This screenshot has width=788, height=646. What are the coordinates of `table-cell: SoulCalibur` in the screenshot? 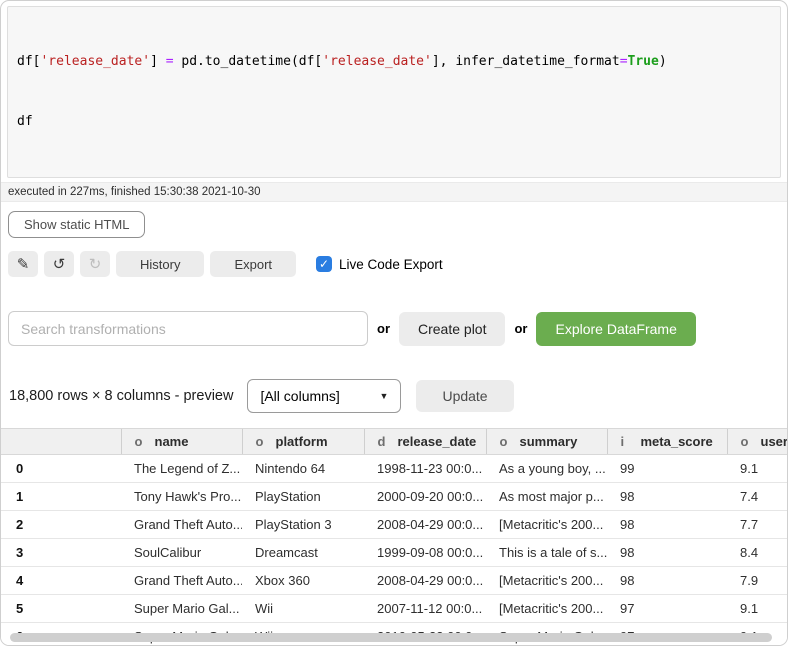 It's located at (181, 552).